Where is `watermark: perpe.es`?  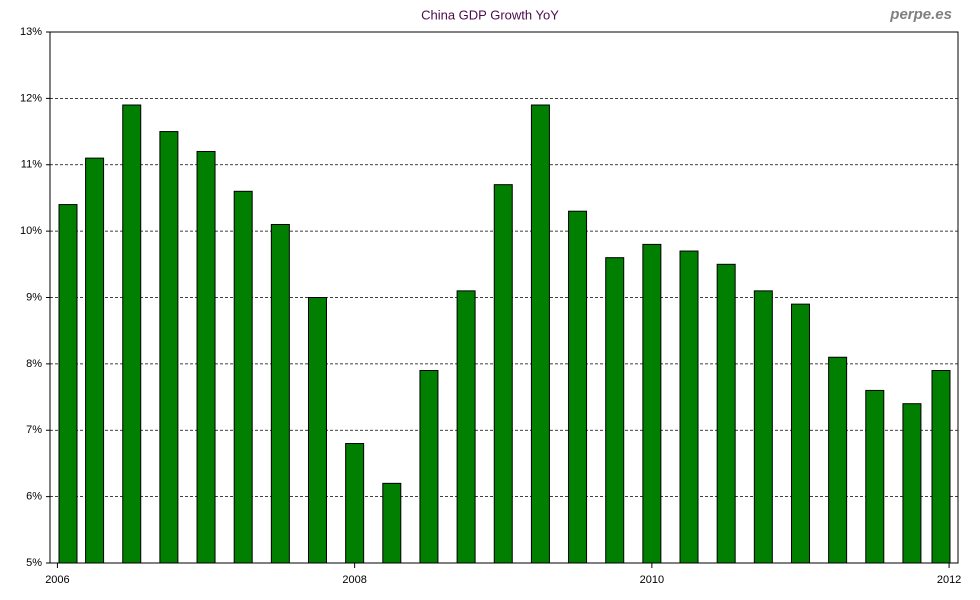 watermark: perpe.es is located at coordinates (920, 14).